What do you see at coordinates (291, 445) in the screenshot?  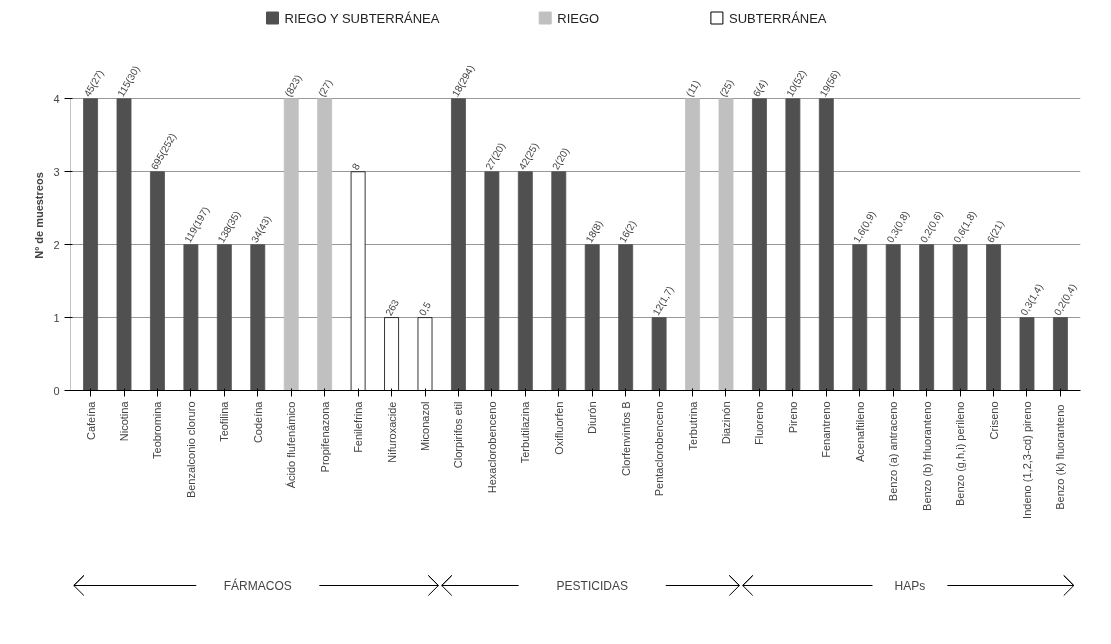 I see `x-tick-label: Ácido flufenámico` at bounding box center [291, 445].